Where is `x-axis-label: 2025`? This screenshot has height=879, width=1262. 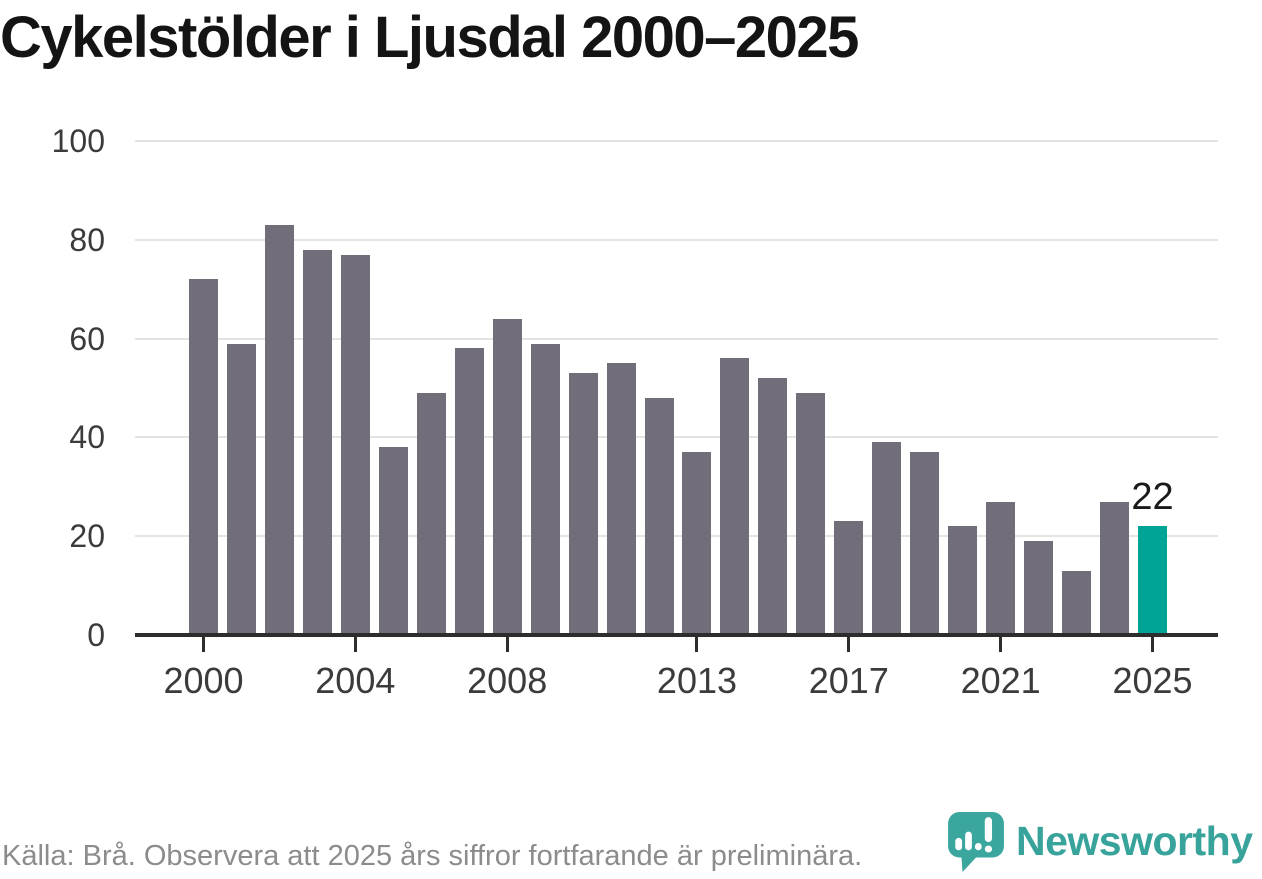 x-axis-label: 2025 is located at coordinates (1152, 680).